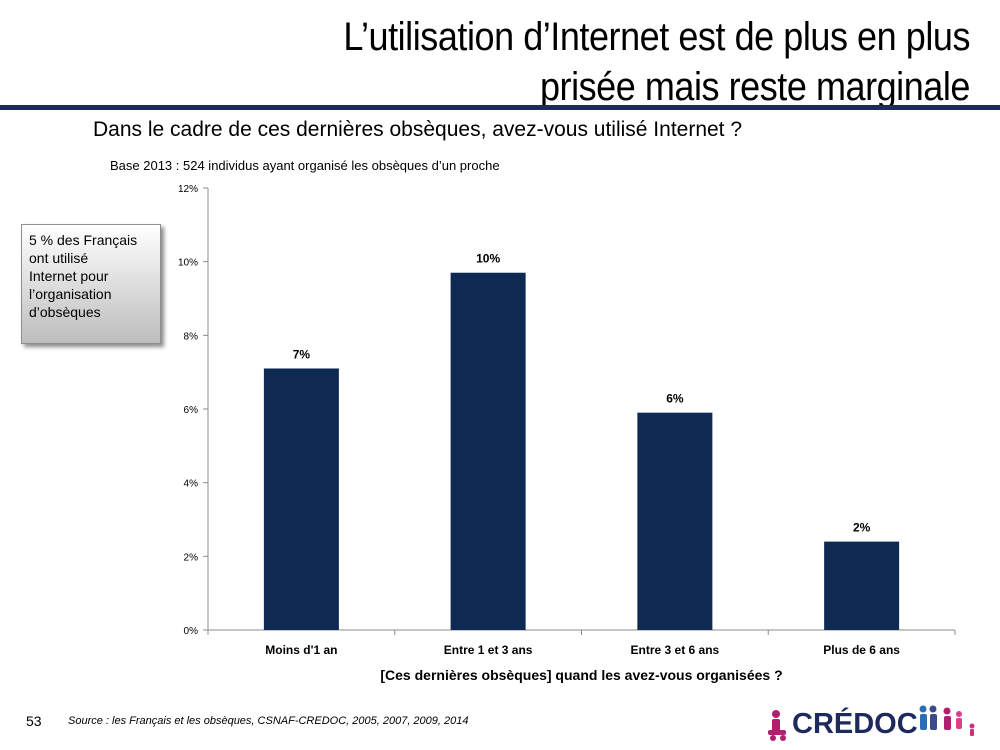 Image resolution: width=1000 pixels, height=750 pixels. I want to click on y-tick-label: 10%, so click(188, 263).